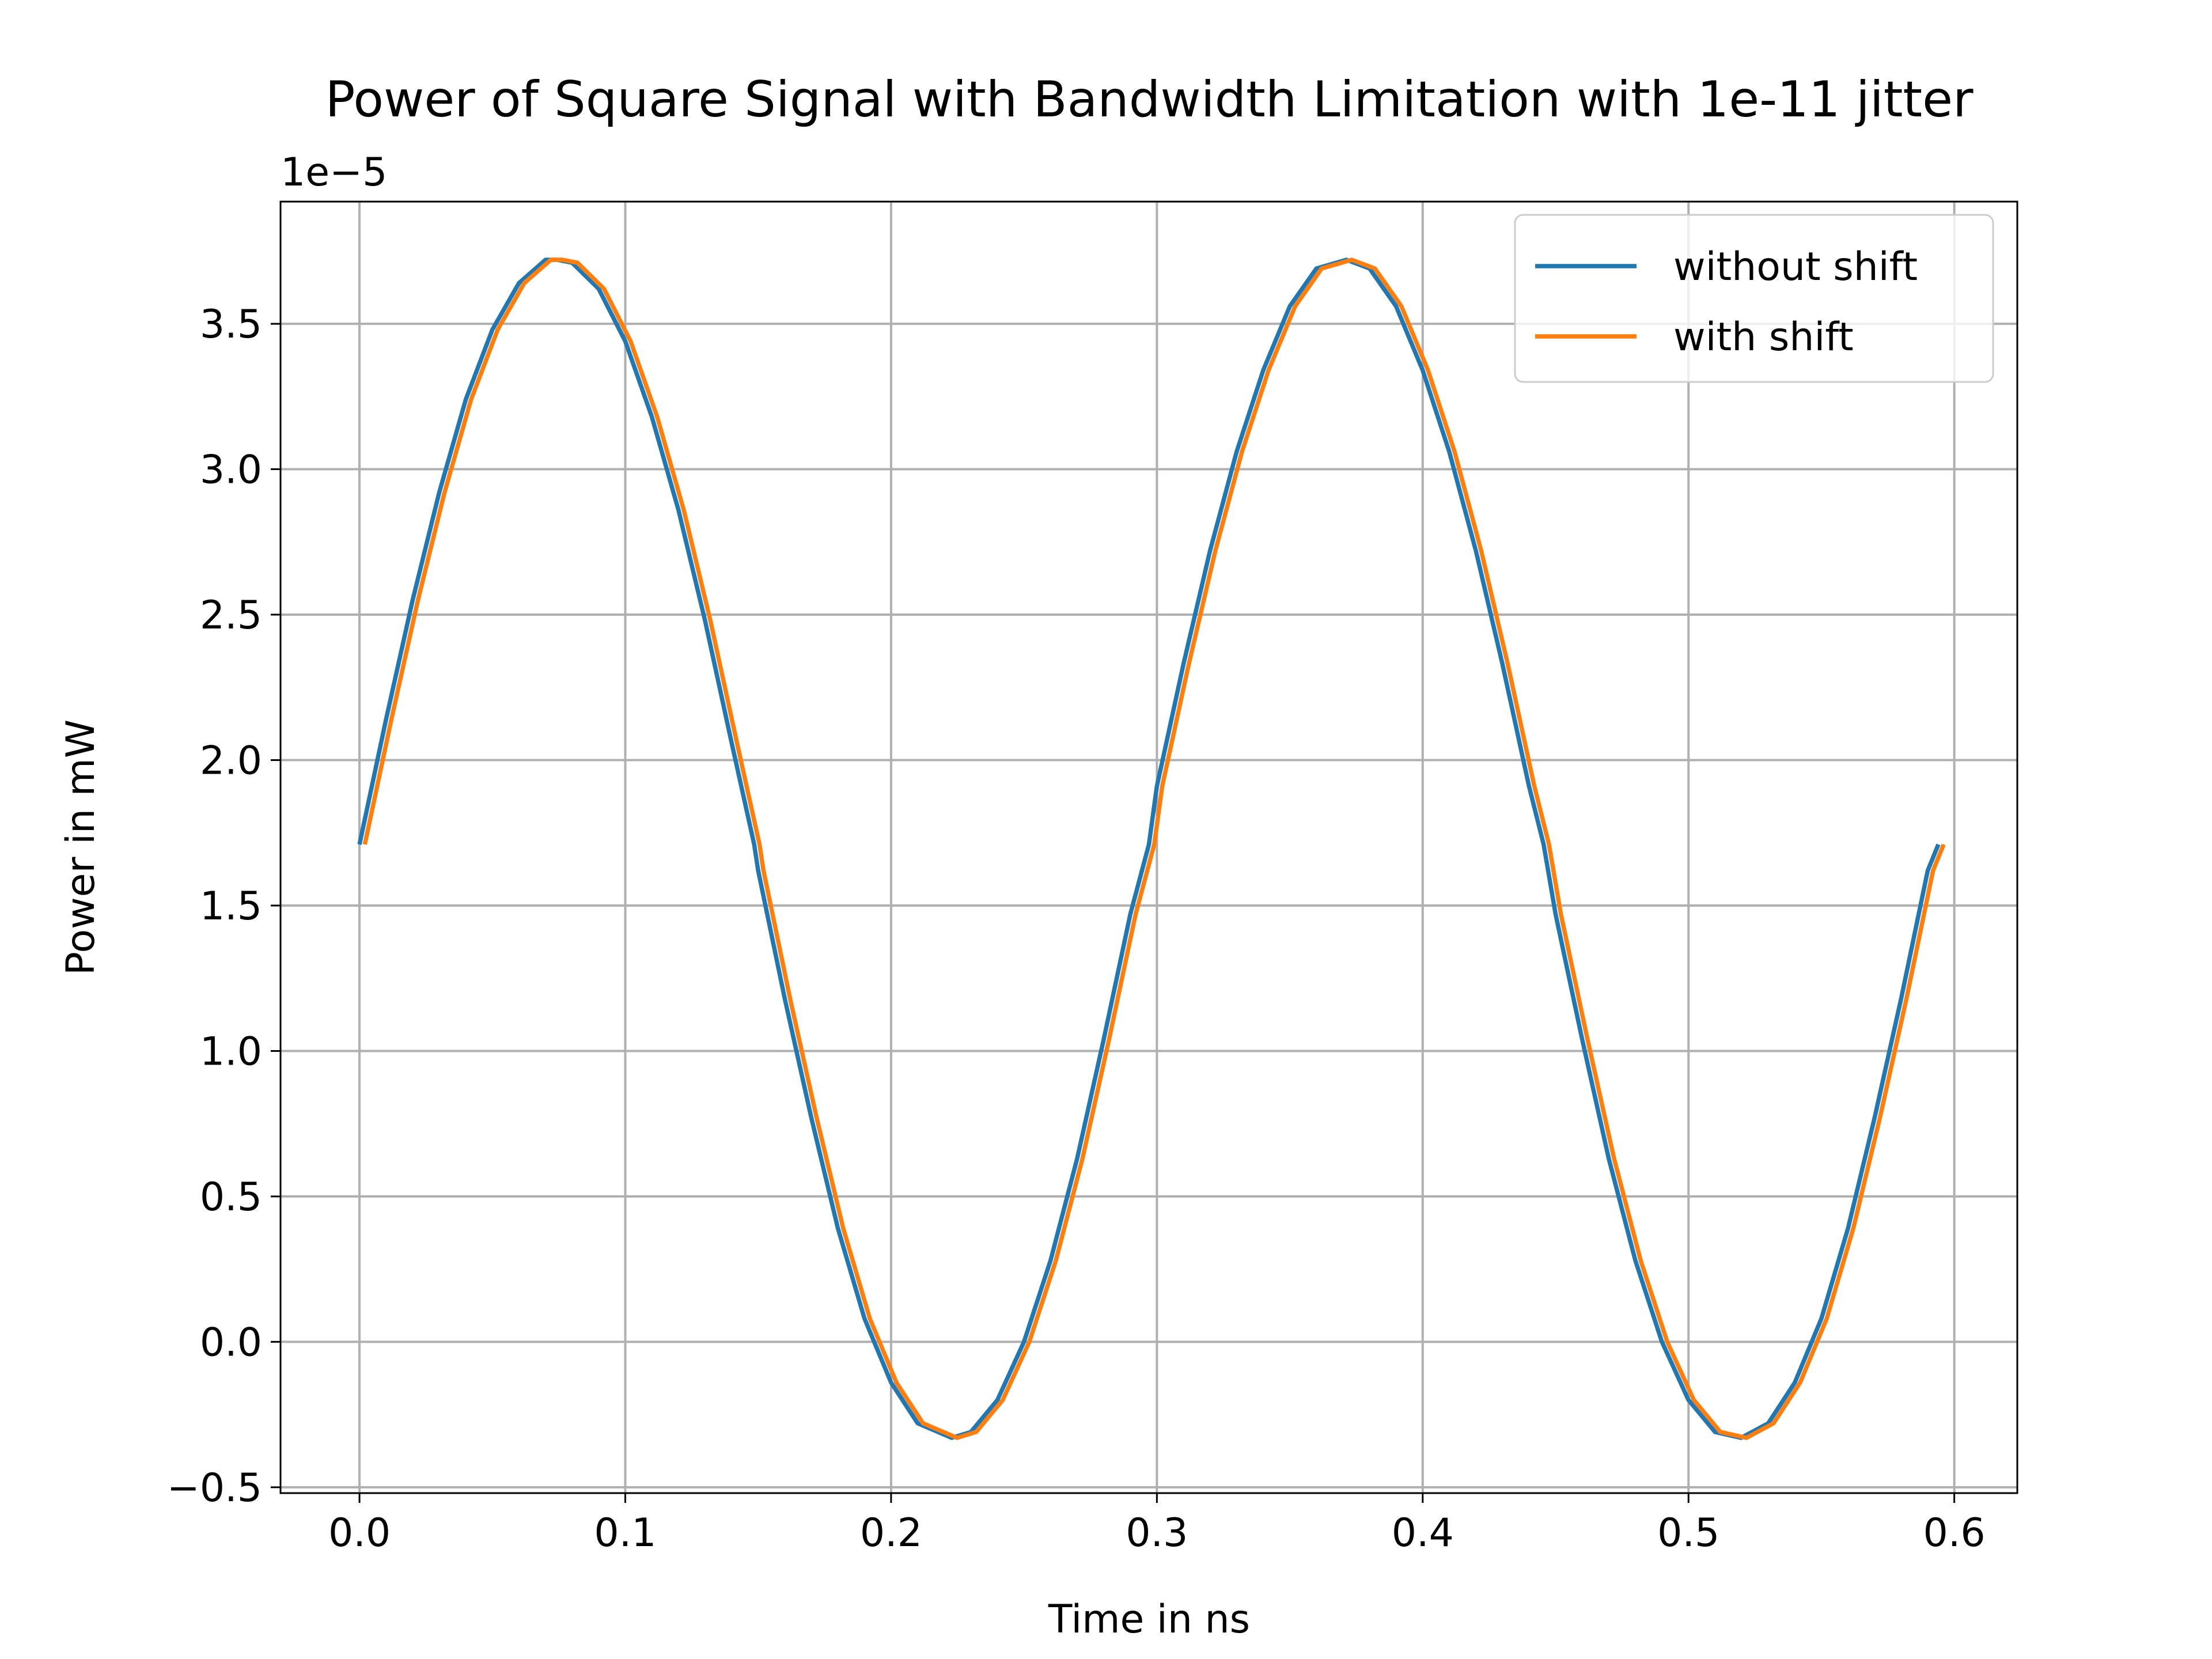  I want to click on y-tick-label: 0.0, so click(231, 1342).